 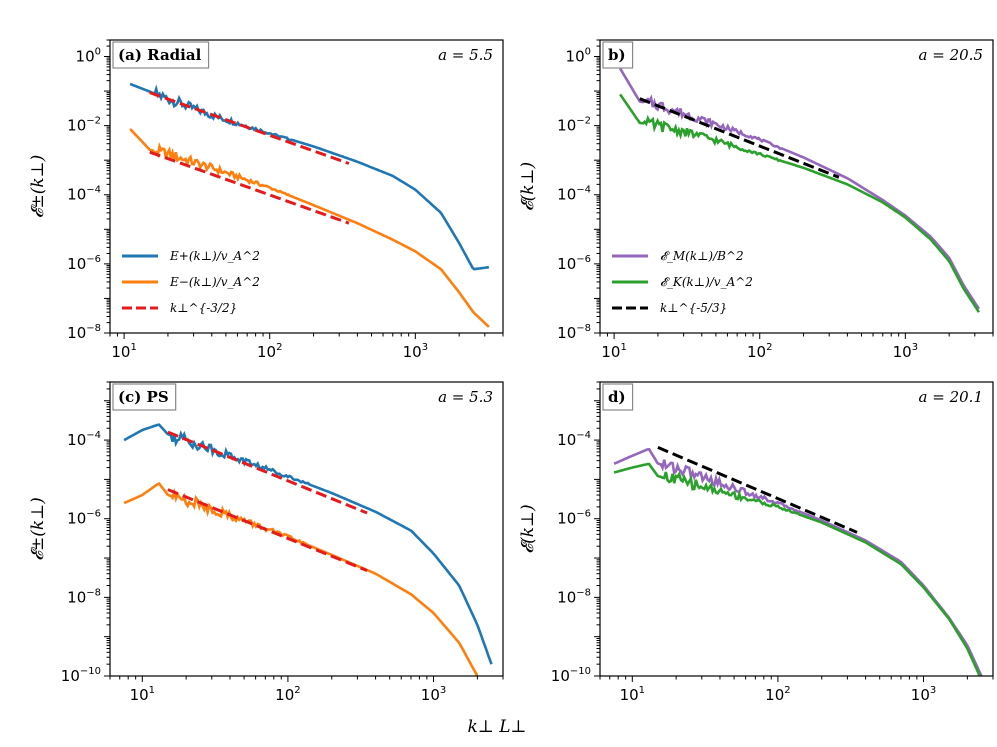 I want to click on panel-label: (c) PS, so click(x=143, y=397).